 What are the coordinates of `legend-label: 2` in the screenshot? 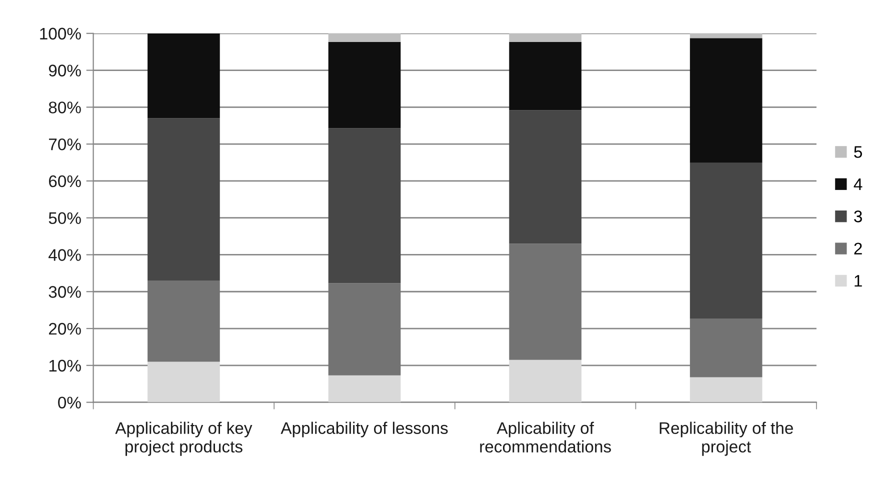 It's located at (858, 248).